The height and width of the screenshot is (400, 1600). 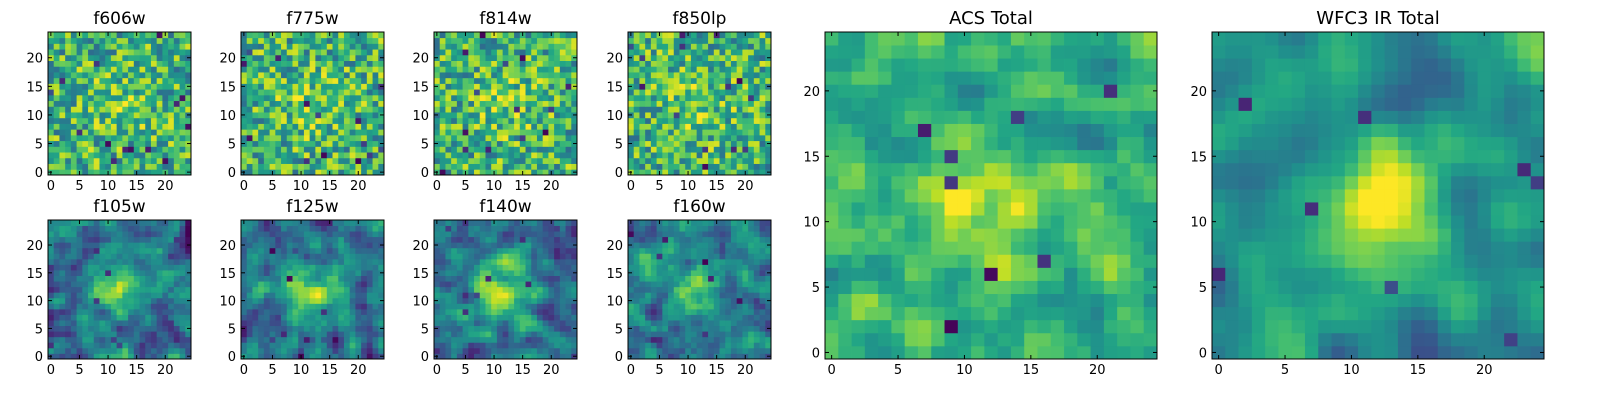 I want to click on axes-frame, so click(x=505, y=289).